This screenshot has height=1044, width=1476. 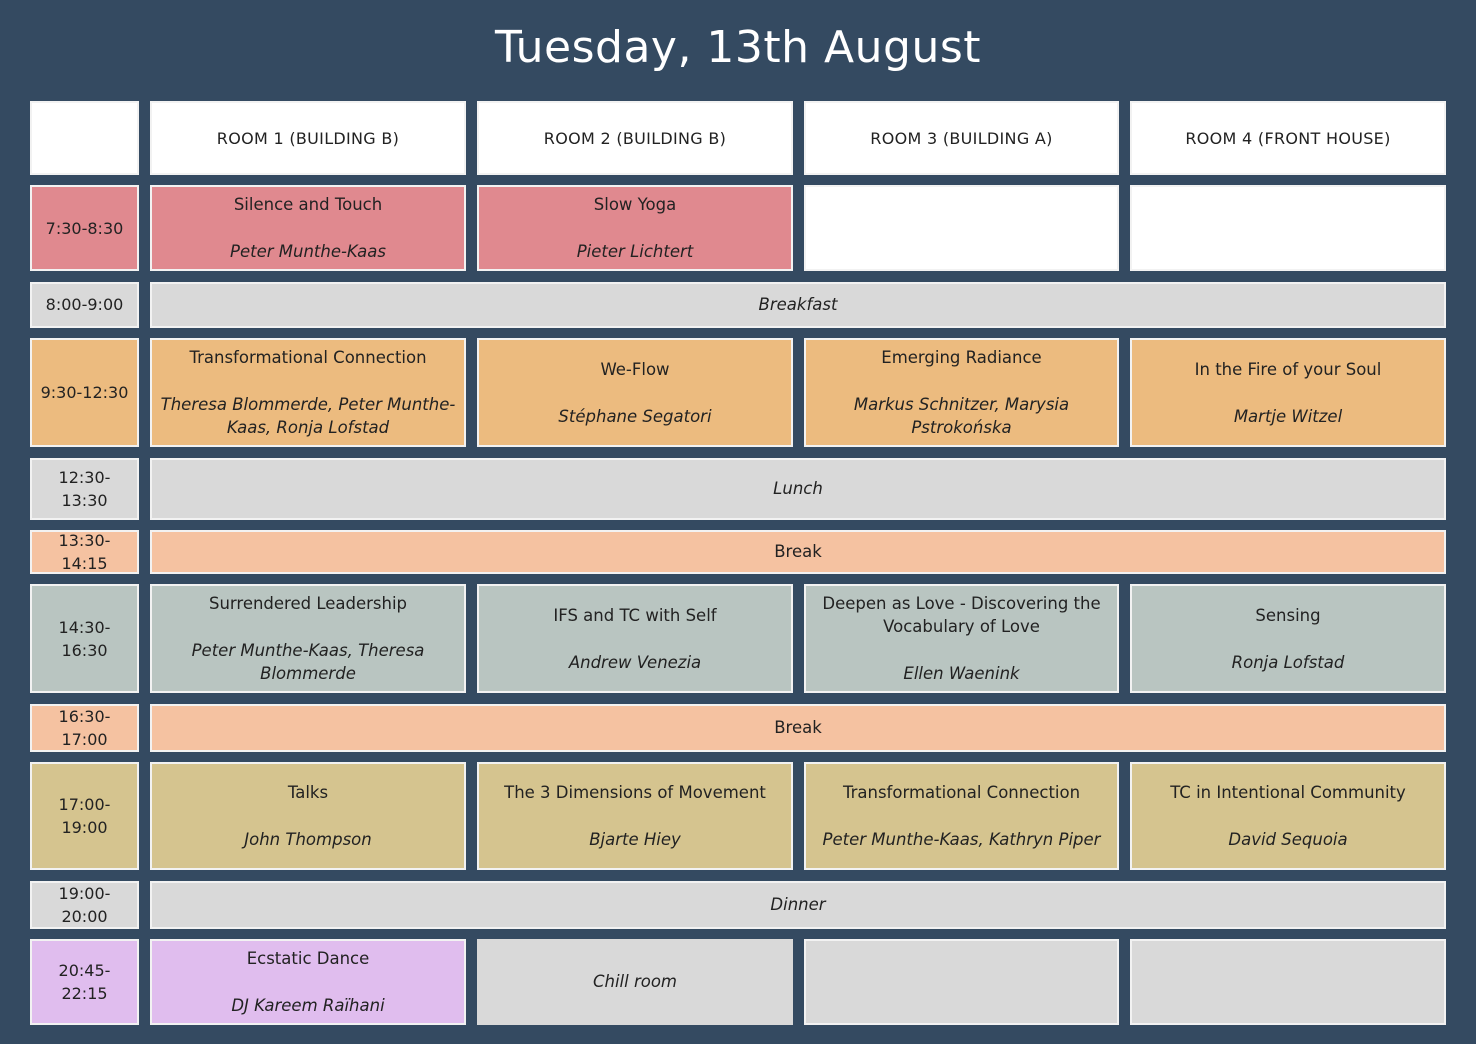 I want to click on page-title: Tuesday, 13th August, so click(x=738, y=47).